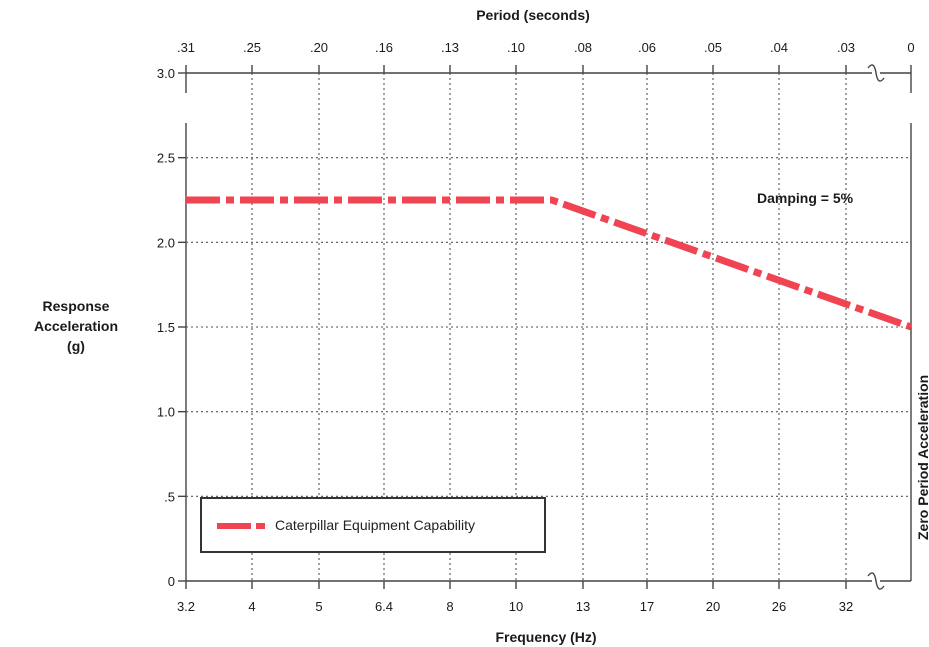 The height and width of the screenshot is (647, 929). Describe the element at coordinates (252, 47) in the screenshot. I see `top-tick-label: .25` at that location.